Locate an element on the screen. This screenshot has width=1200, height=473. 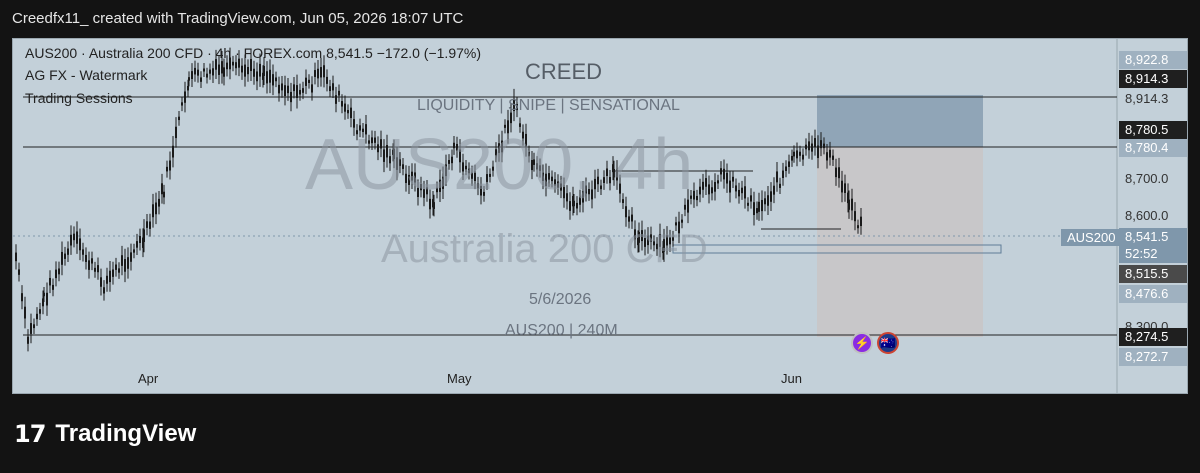
price-axis-label: 8,600.0 is located at coordinates (1147, 215).